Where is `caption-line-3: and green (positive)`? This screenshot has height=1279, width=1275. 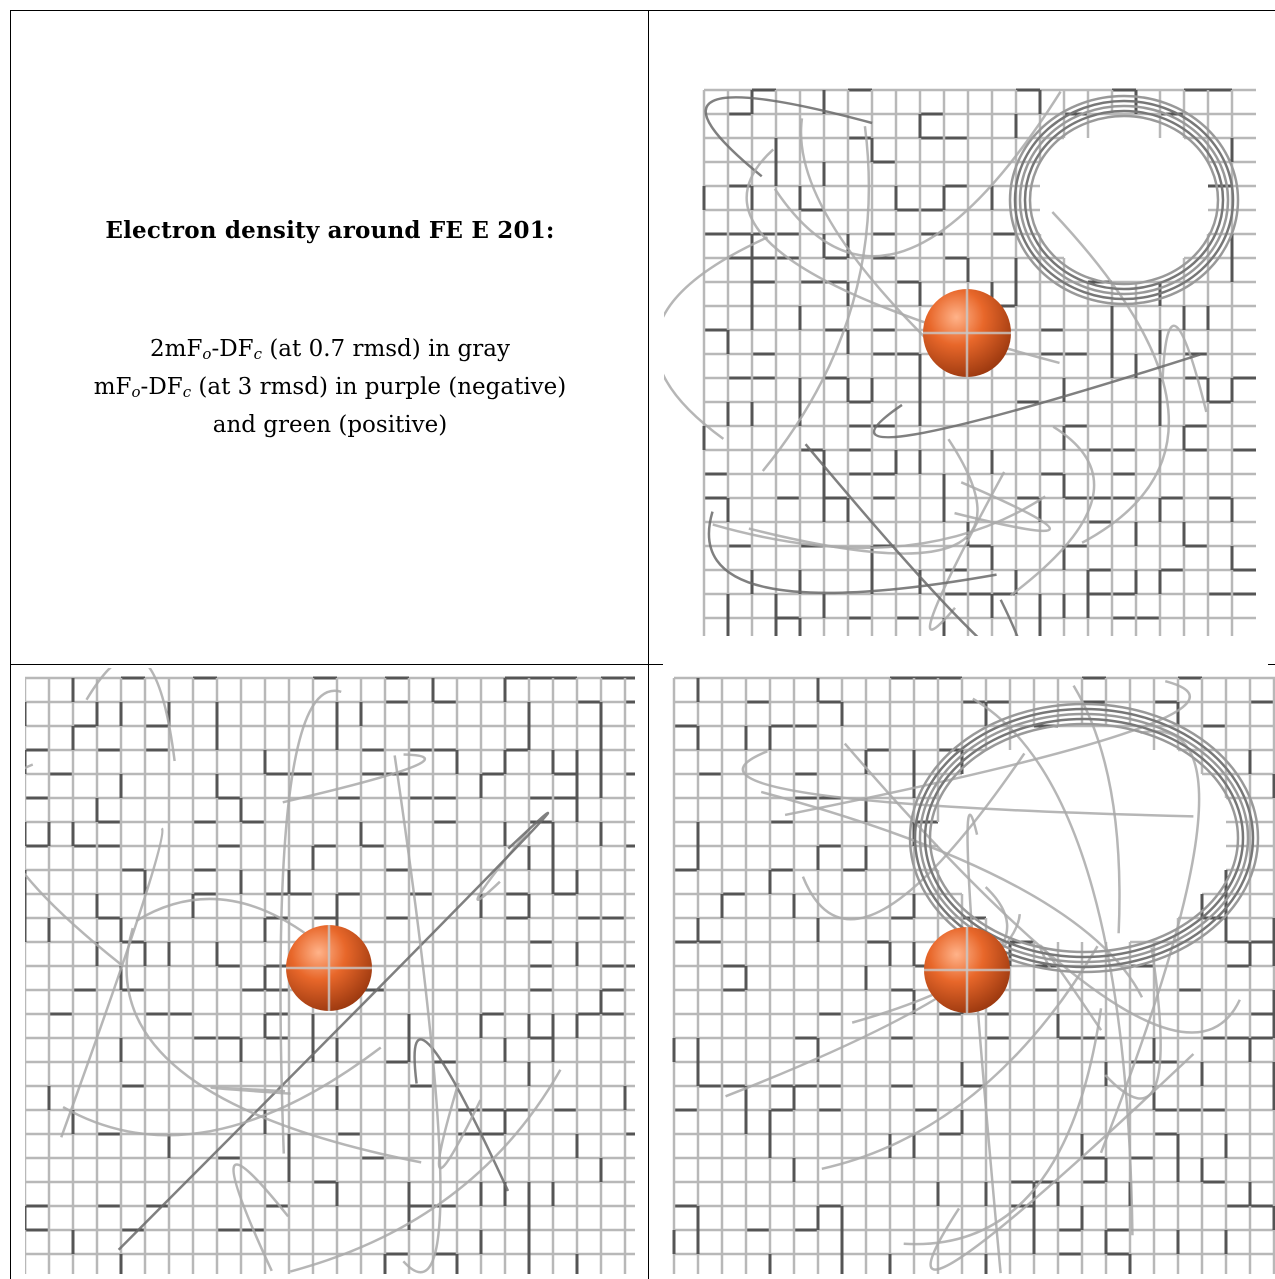
caption-line-3: and green (positive) is located at coordinates (330, 425).